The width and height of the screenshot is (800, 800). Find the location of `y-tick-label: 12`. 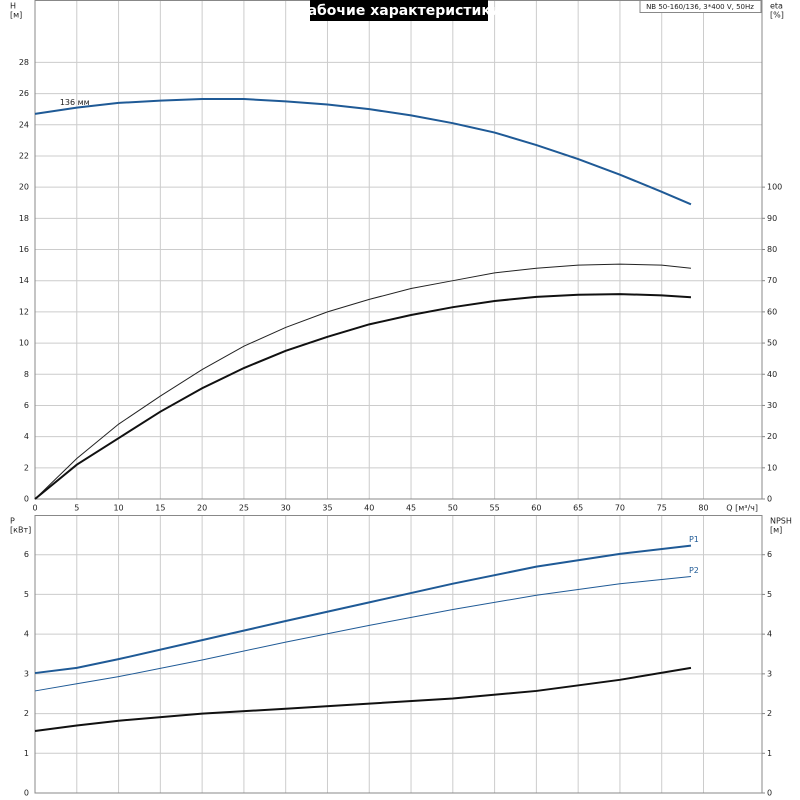

y-tick-label: 12 is located at coordinates (24, 311).